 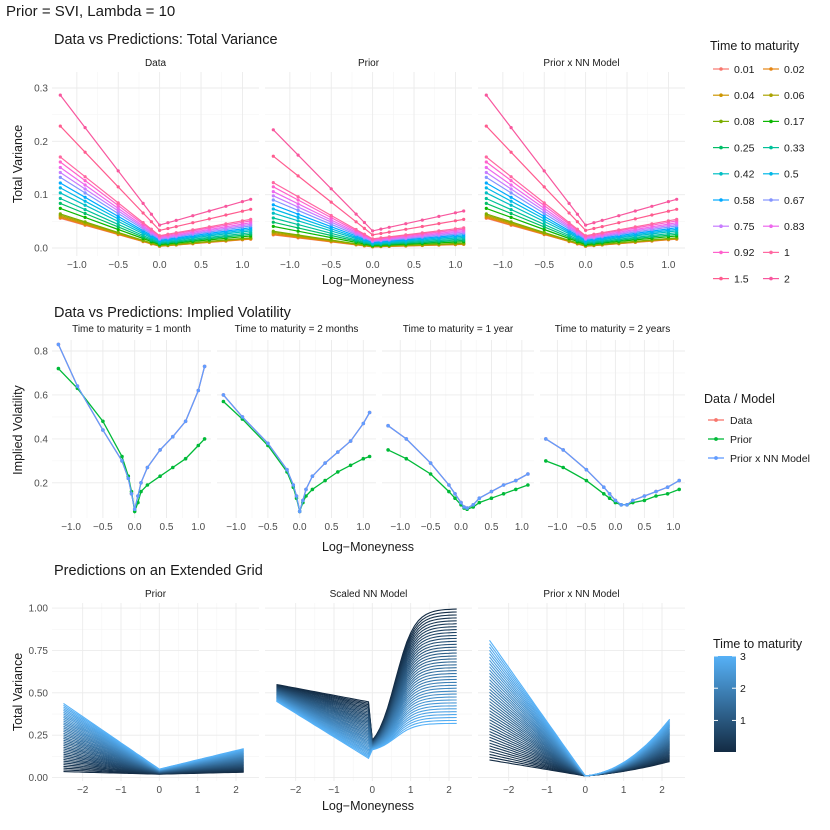 What do you see at coordinates (644, 527) in the screenshot?
I see `x-tick-label: 0.5` at bounding box center [644, 527].